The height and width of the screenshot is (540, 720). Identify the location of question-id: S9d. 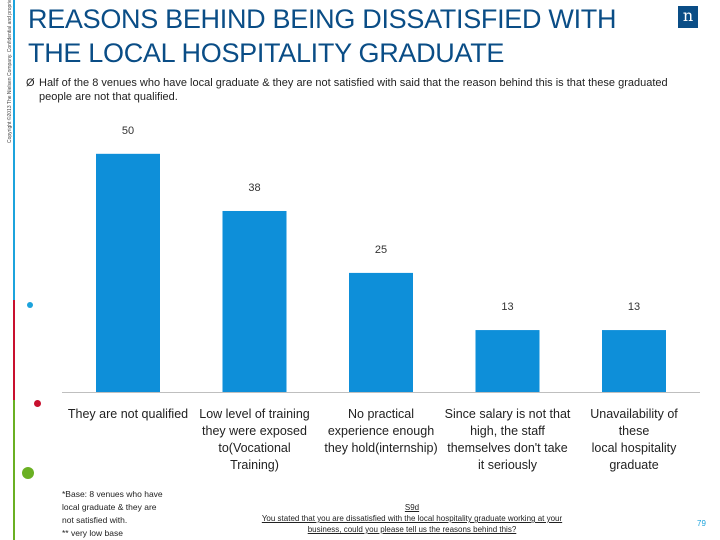
(412, 507).